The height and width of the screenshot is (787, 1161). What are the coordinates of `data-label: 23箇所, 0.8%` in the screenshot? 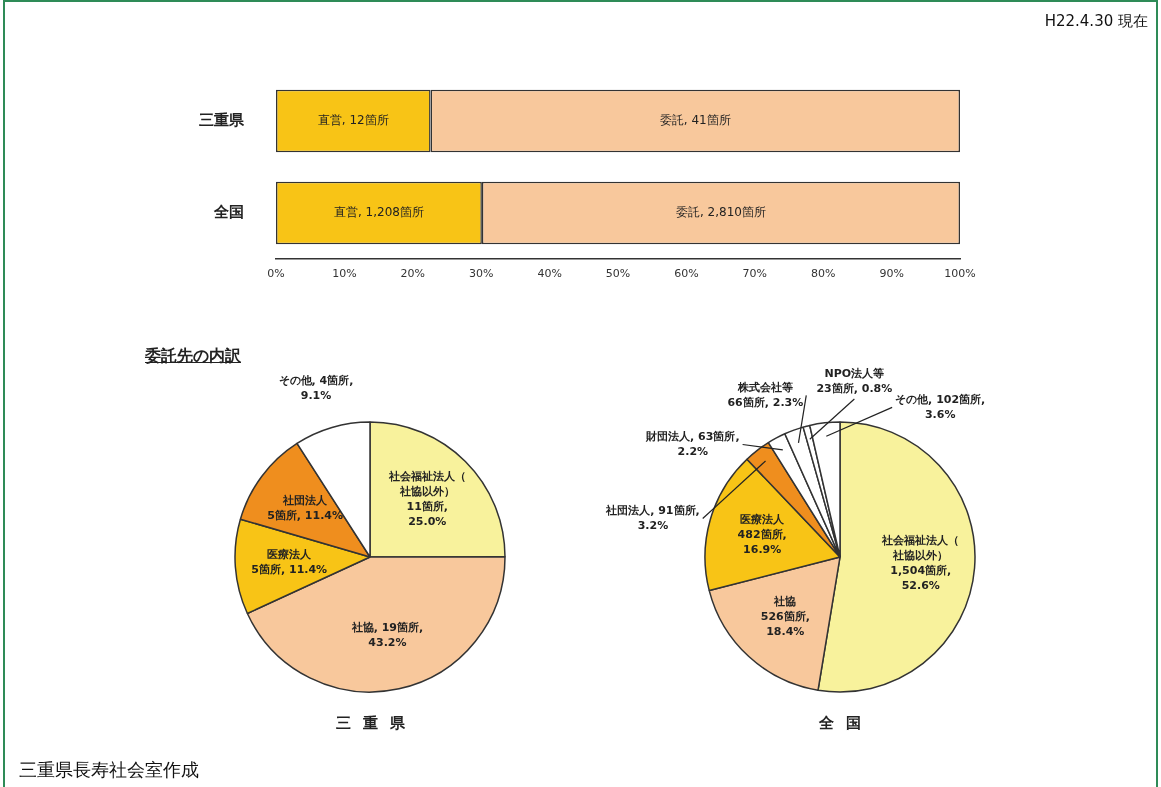 It's located at (854, 389).